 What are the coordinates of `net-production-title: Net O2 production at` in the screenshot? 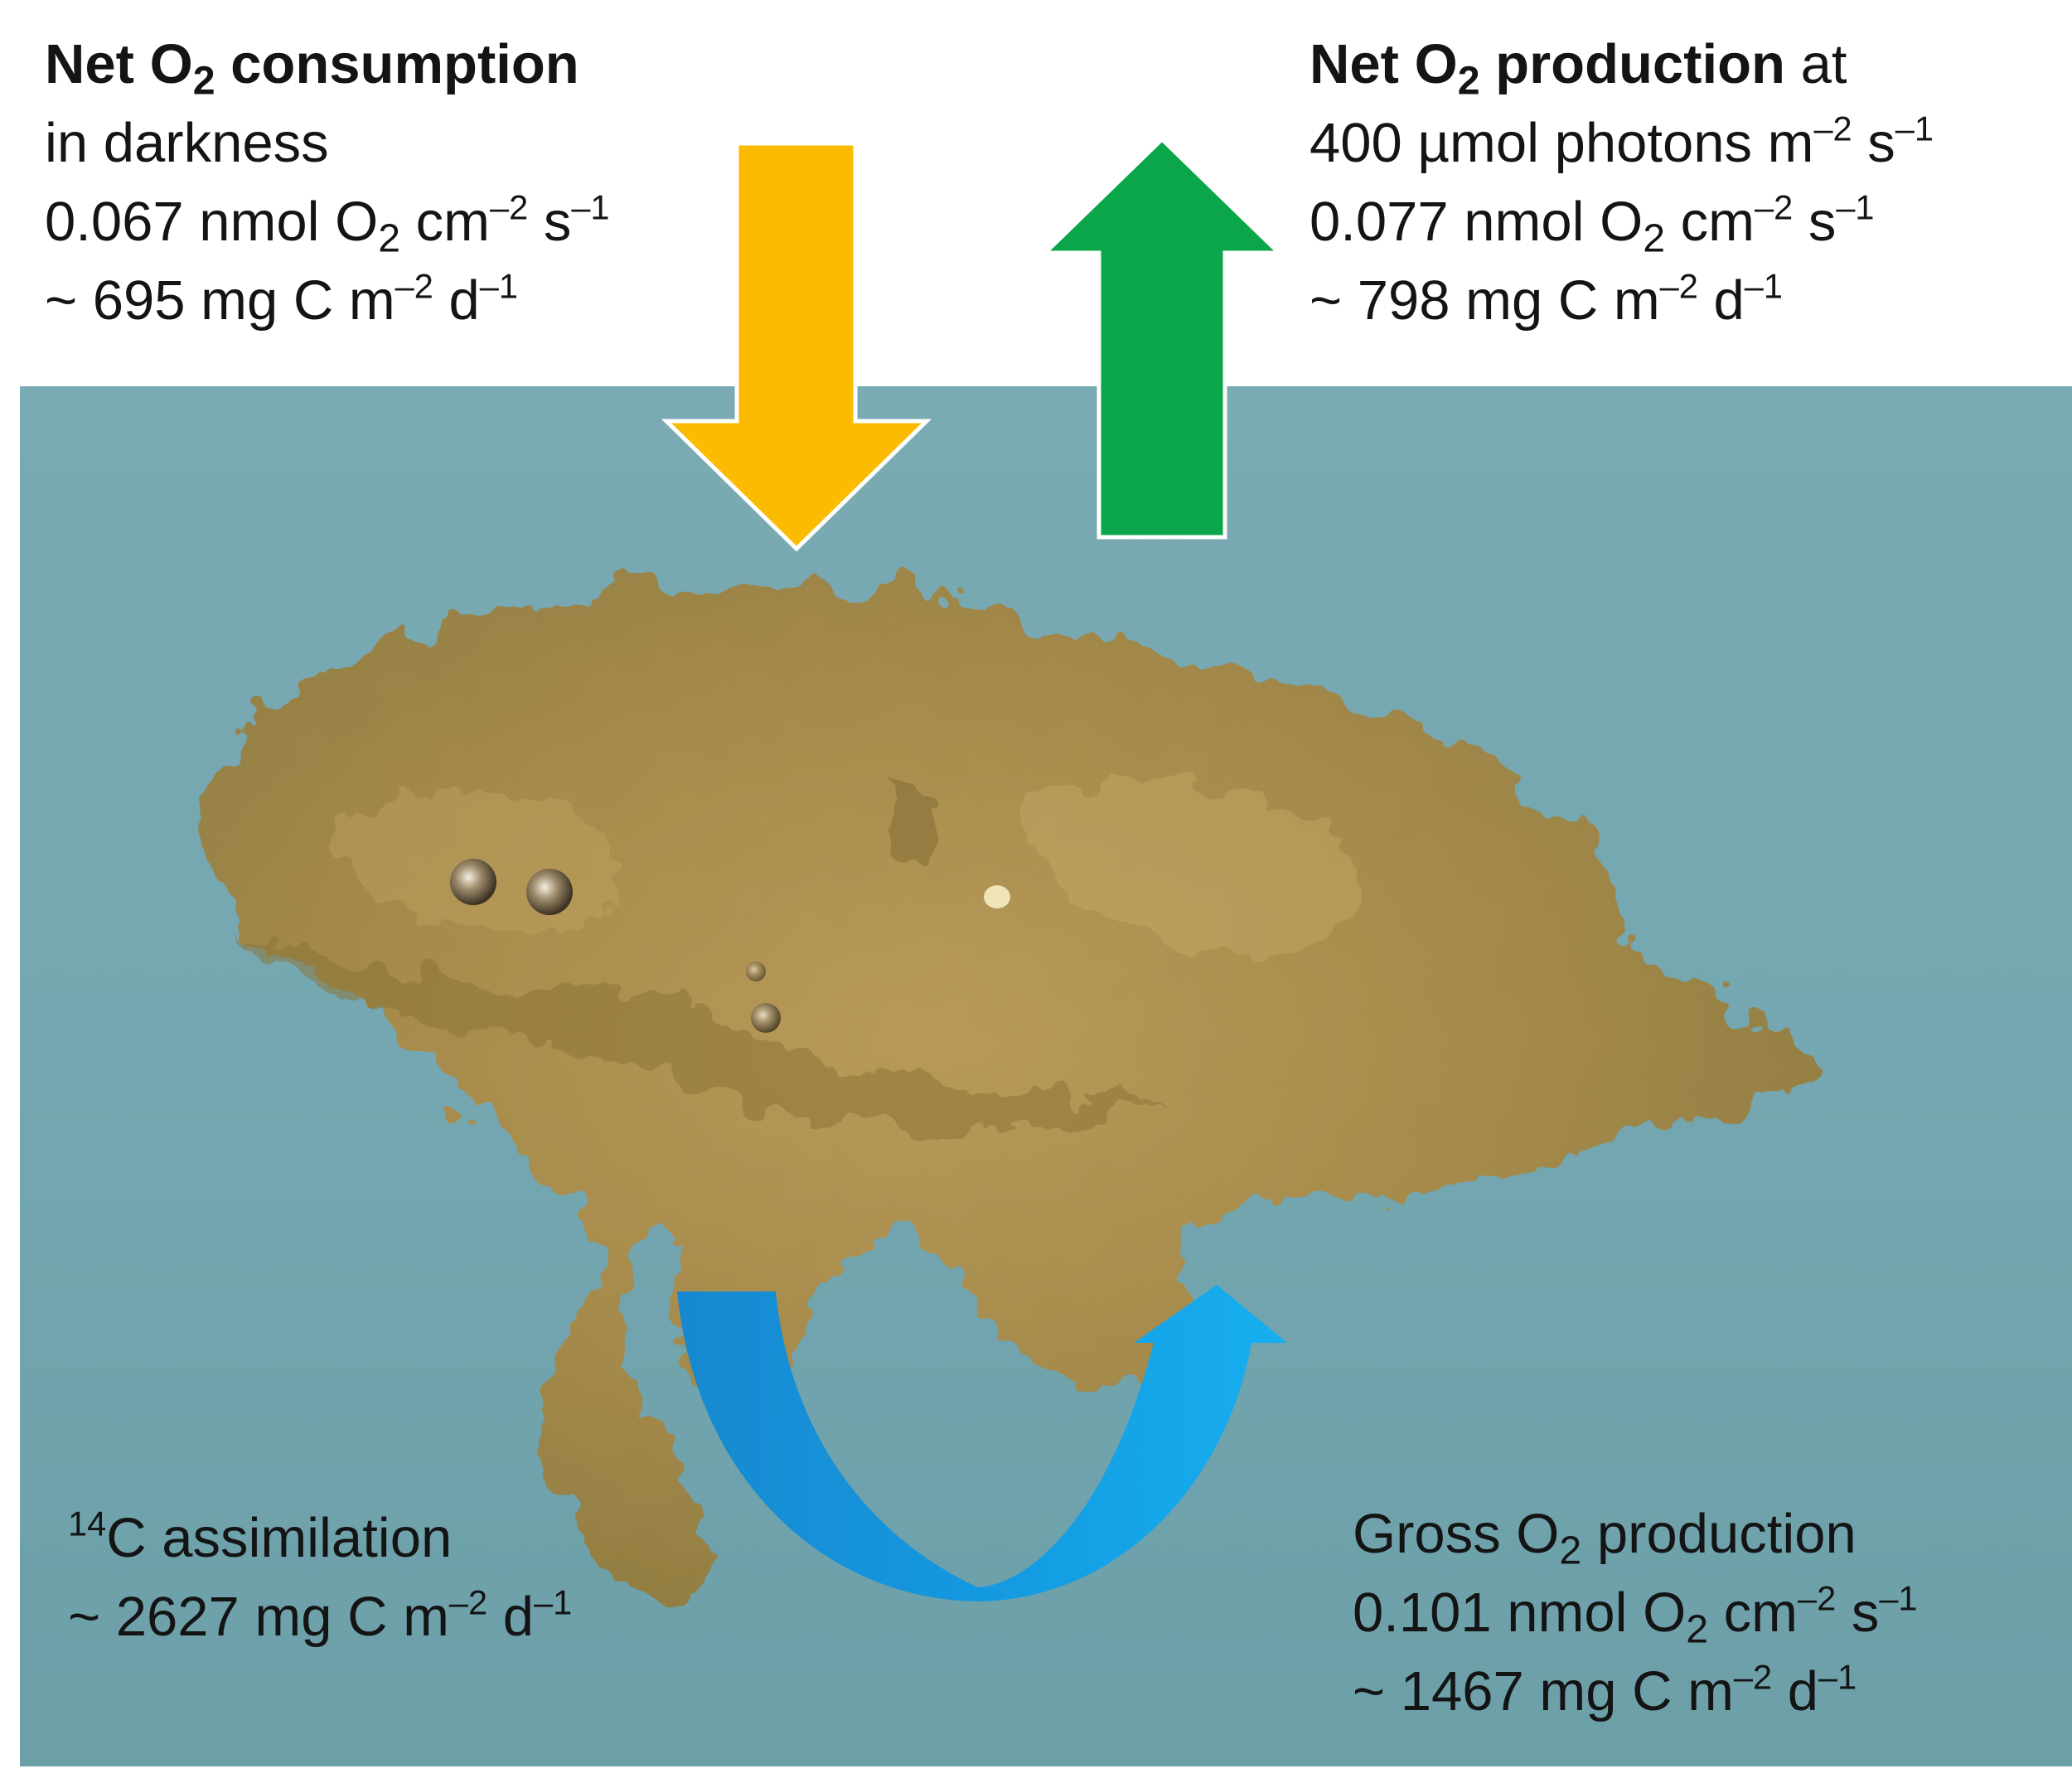 It's located at (1578, 68).